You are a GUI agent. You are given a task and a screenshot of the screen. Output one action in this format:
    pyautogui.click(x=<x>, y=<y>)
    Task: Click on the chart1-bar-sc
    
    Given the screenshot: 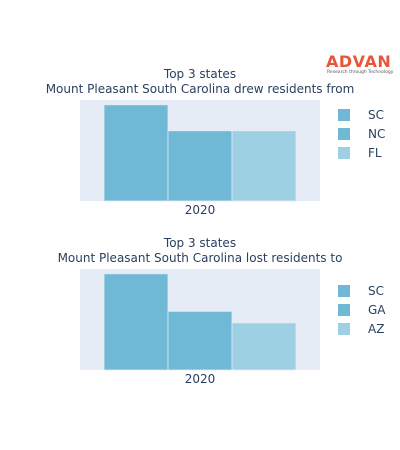 What is the action you would take?
    pyautogui.click(x=136, y=153)
    